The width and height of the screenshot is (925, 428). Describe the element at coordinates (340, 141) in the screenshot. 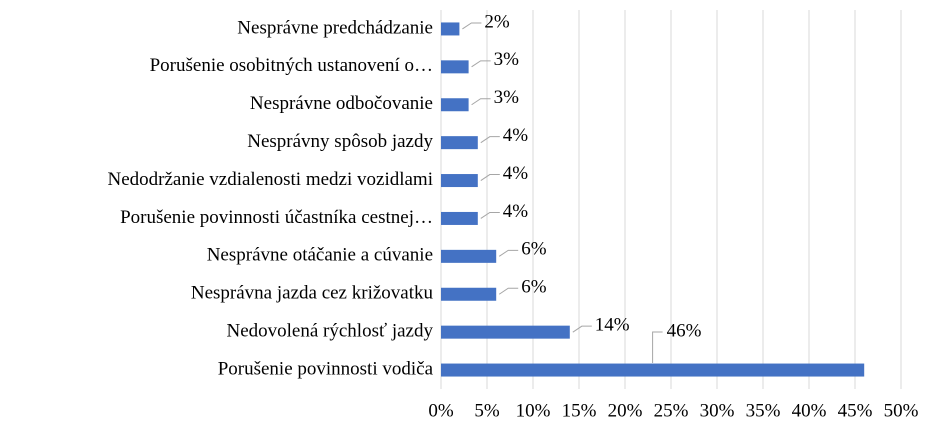

I see `y-tick-label: Nesprávny spôsob jazdy` at that location.